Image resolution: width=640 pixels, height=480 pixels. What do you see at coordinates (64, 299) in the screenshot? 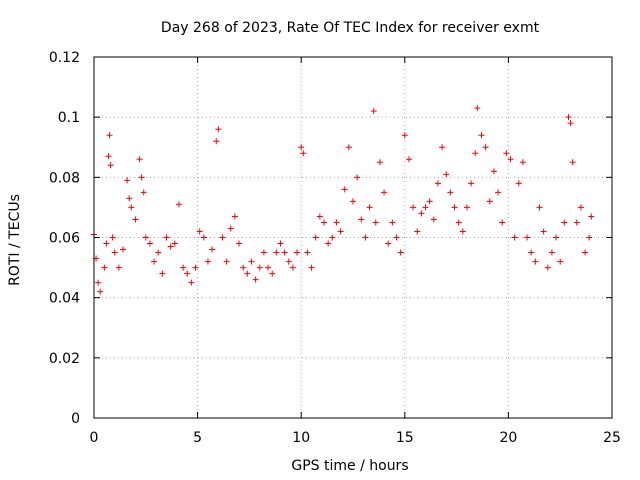
I see `y-tick-label: 0.04` at bounding box center [64, 299].